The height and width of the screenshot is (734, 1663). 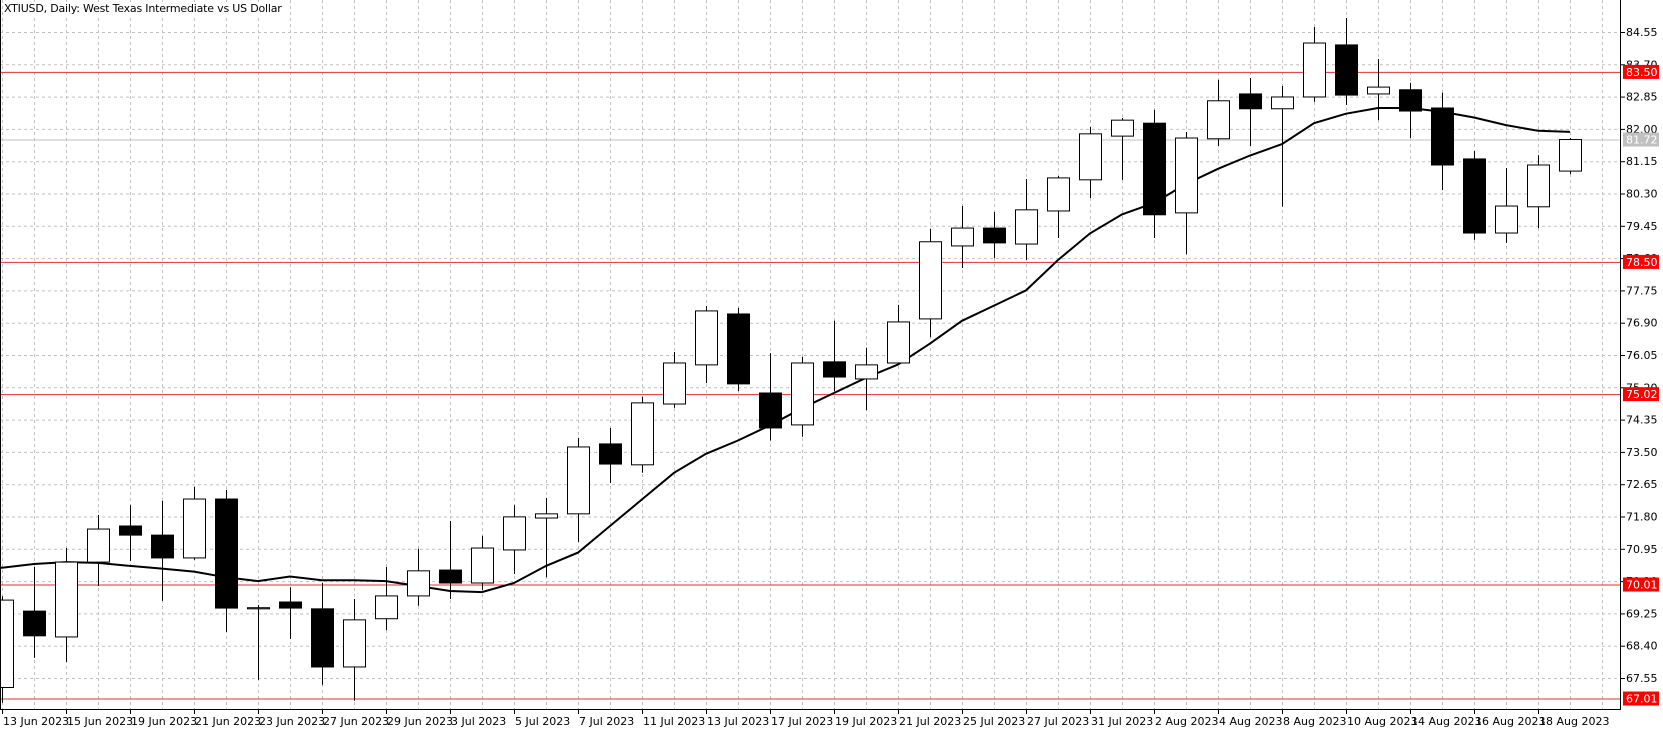 What do you see at coordinates (1642, 613) in the screenshot?
I see `price-tick-label: 69.25` at bounding box center [1642, 613].